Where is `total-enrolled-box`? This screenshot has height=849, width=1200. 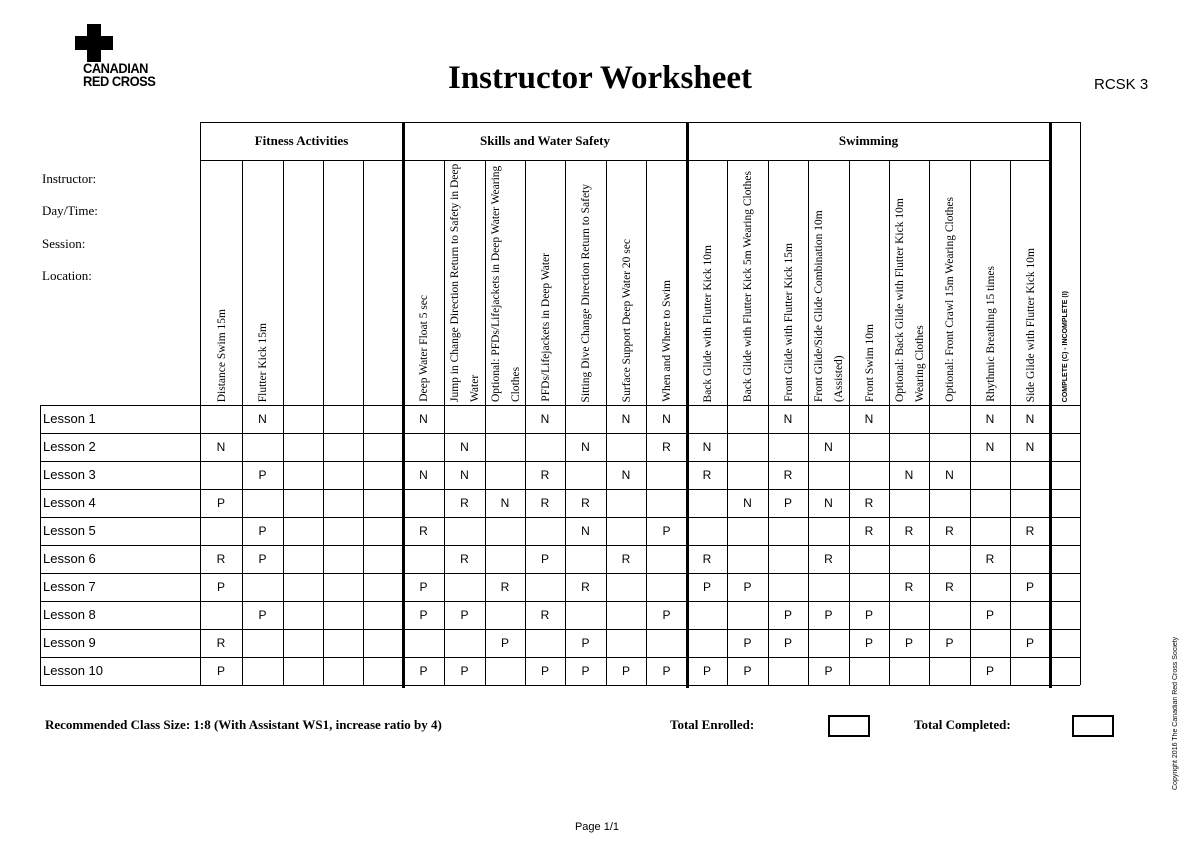
total-enrolled-box is located at coordinates (849, 726).